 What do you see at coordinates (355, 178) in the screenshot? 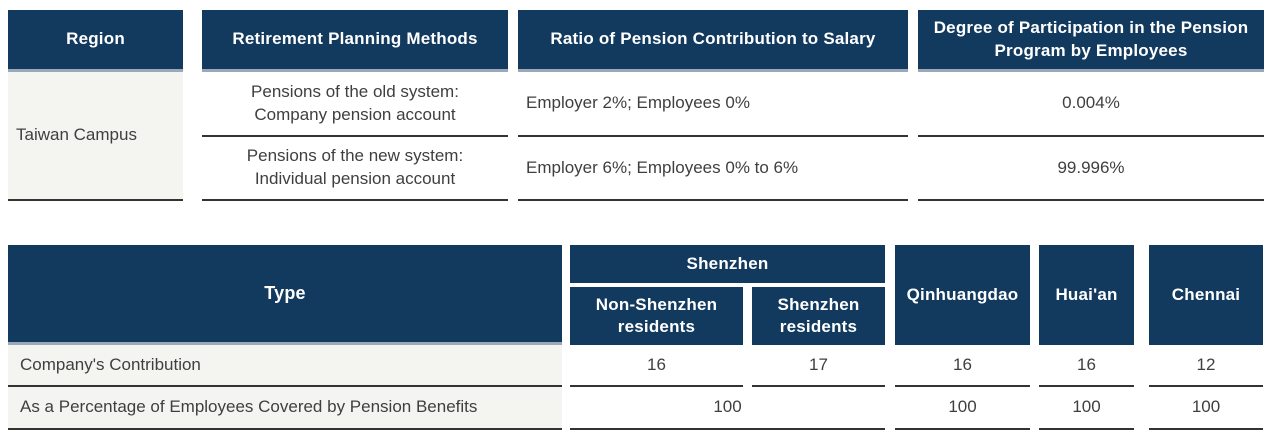
I see `method-line-2: Individual pension account` at bounding box center [355, 178].